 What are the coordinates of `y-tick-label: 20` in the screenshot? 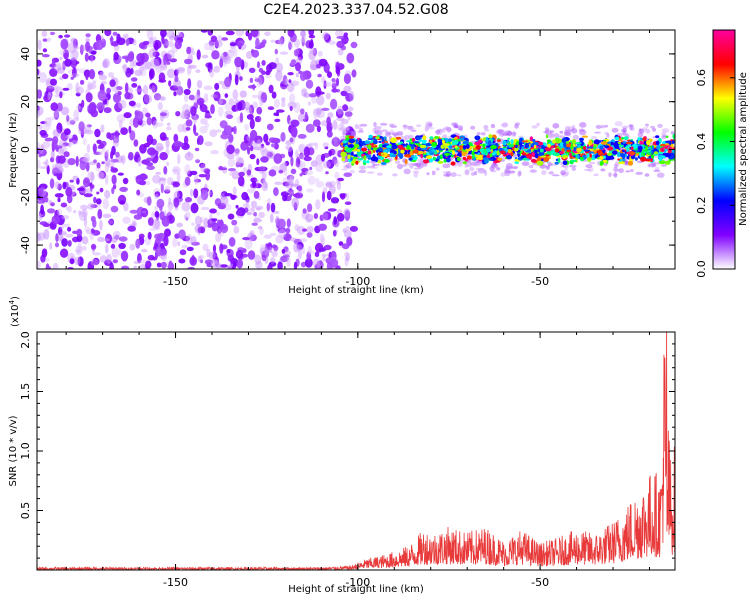 It's located at (25, 102).